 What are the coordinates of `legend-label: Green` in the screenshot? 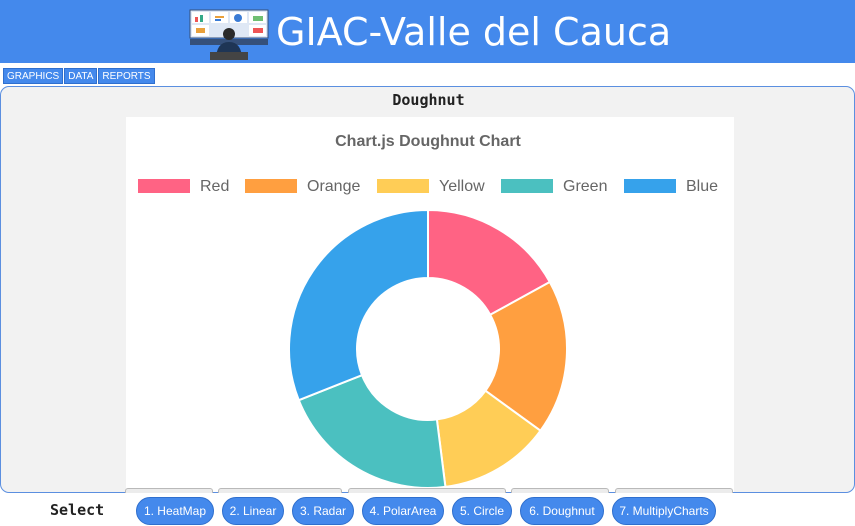 It's located at (585, 186).